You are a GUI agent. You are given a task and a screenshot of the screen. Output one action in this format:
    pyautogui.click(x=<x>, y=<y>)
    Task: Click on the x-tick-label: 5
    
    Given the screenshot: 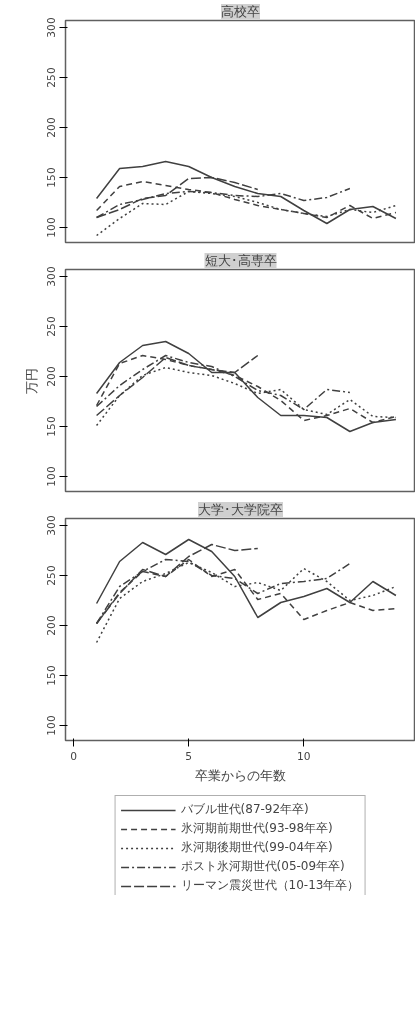 What is the action you would take?
    pyautogui.click(x=189, y=756)
    